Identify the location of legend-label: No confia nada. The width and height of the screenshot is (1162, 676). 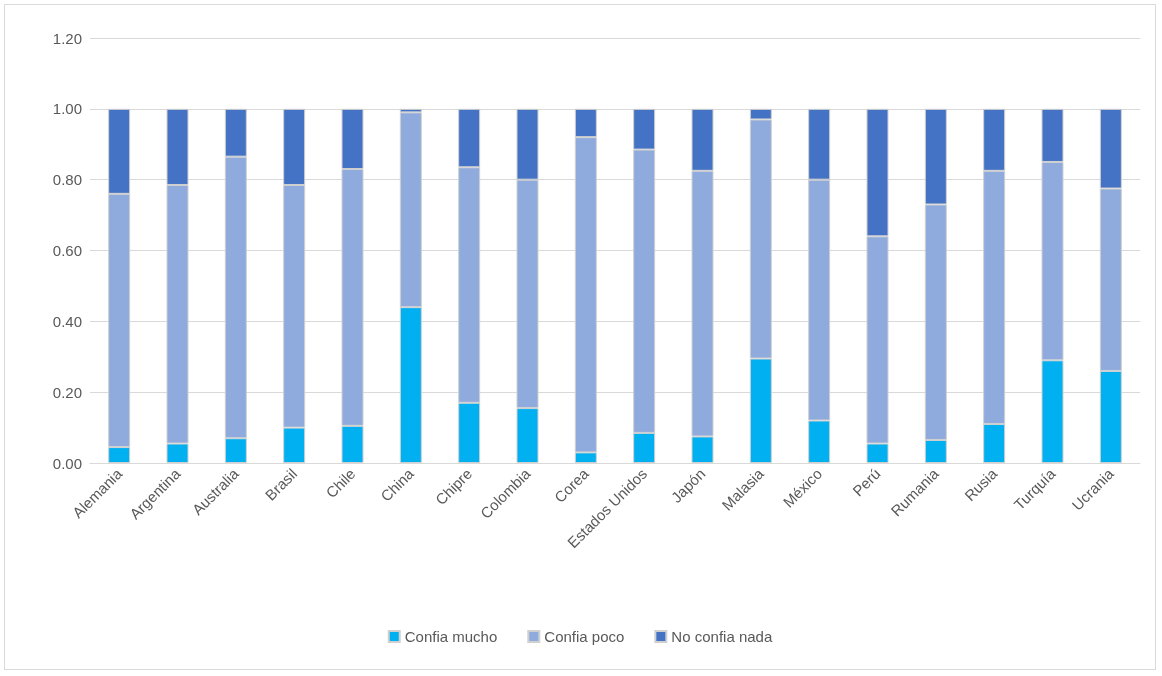
(722, 636).